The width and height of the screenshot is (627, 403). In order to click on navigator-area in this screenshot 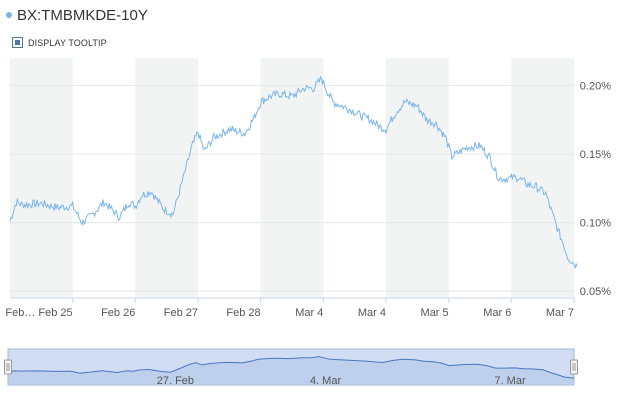, I will do `click(291, 370)`.